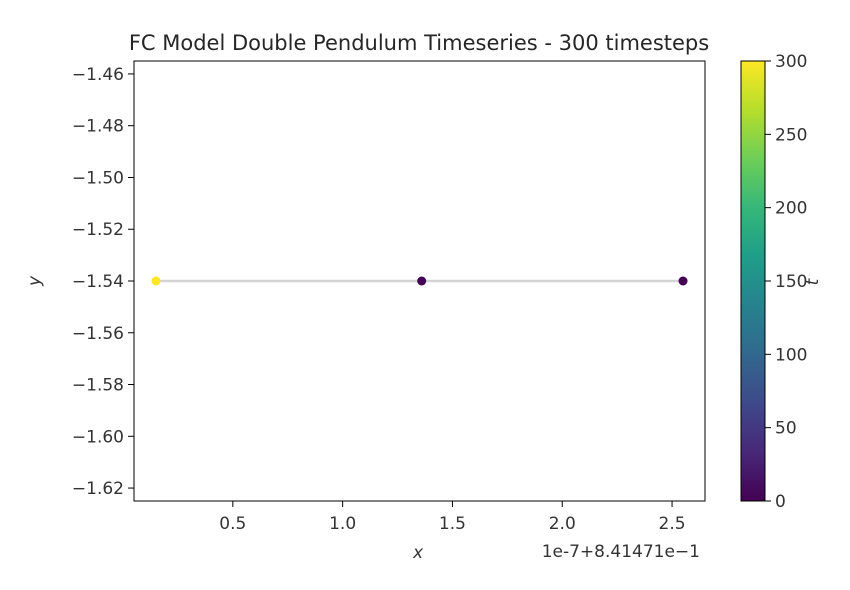  What do you see at coordinates (791, 209) in the screenshot?
I see `colorbar-tick-label: 200` at bounding box center [791, 209].